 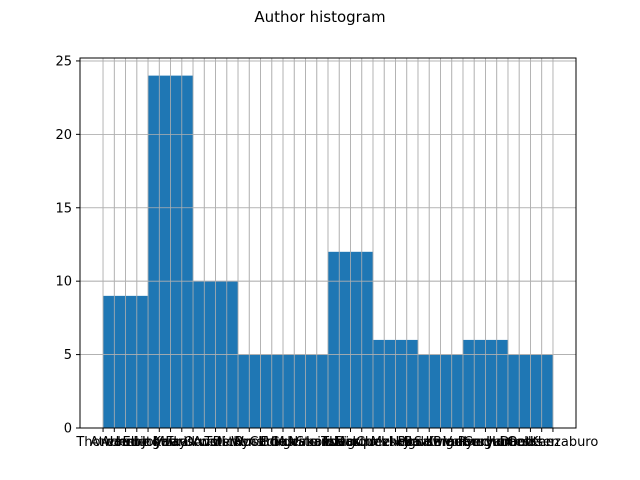 I want to click on x-tick-label: Pynchon, so click(x=485, y=442).